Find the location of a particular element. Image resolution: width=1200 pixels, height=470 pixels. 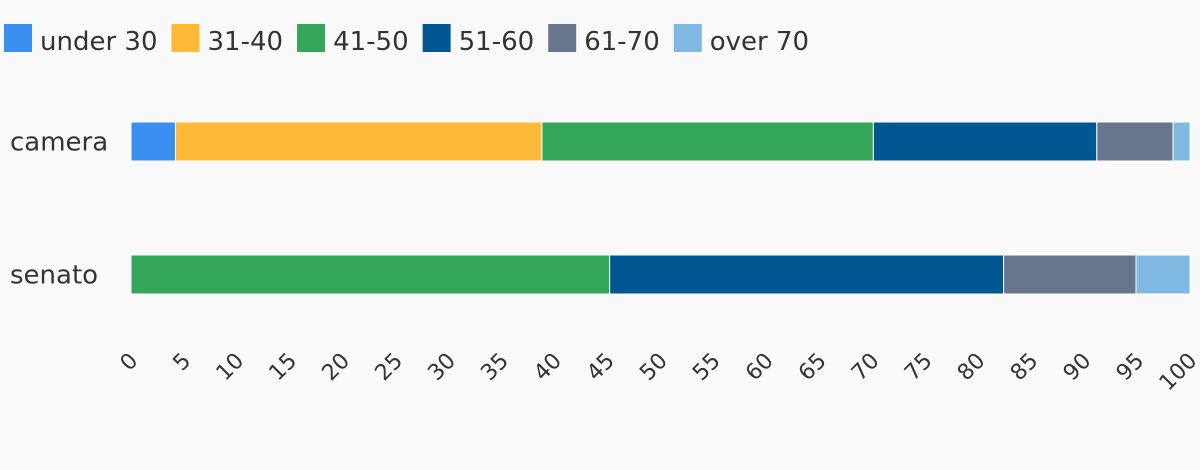

legend-label-under-30: under 30 is located at coordinates (99, 42).